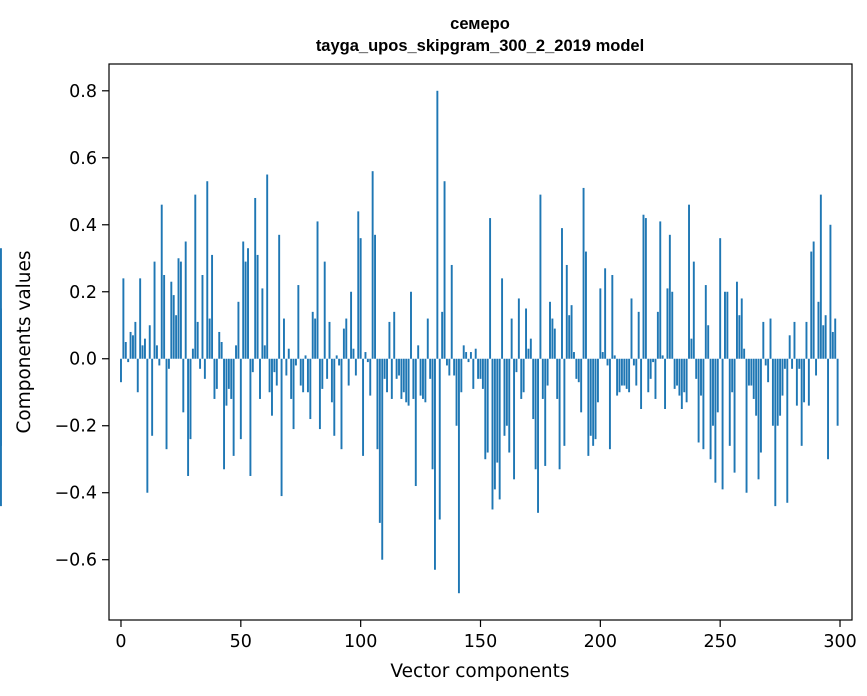 The width and height of the screenshot is (867, 696). I want to click on y-tick-label: −0.4, so click(76, 494).